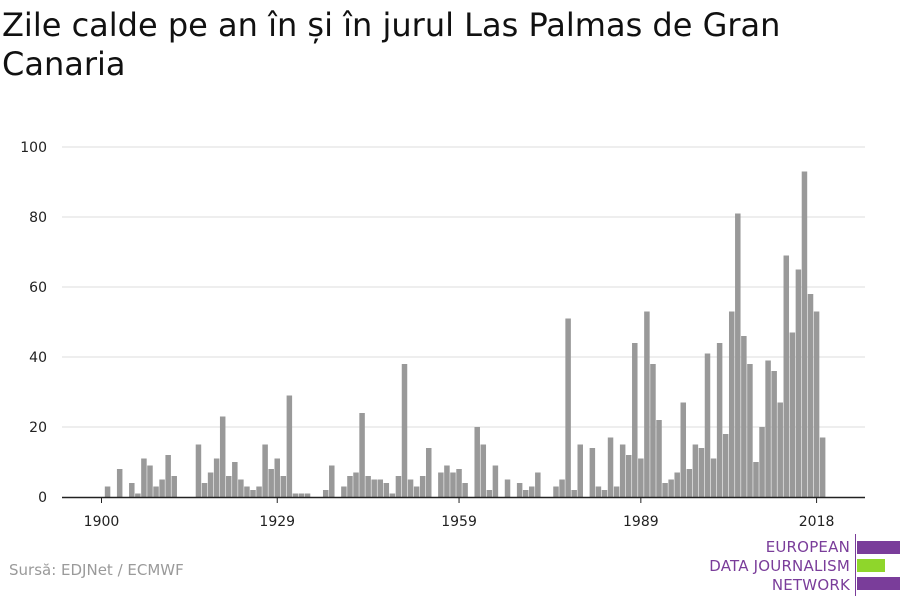  Describe the element at coordinates (374, 488) in the screenshot. I see `bar-1945` at that location.